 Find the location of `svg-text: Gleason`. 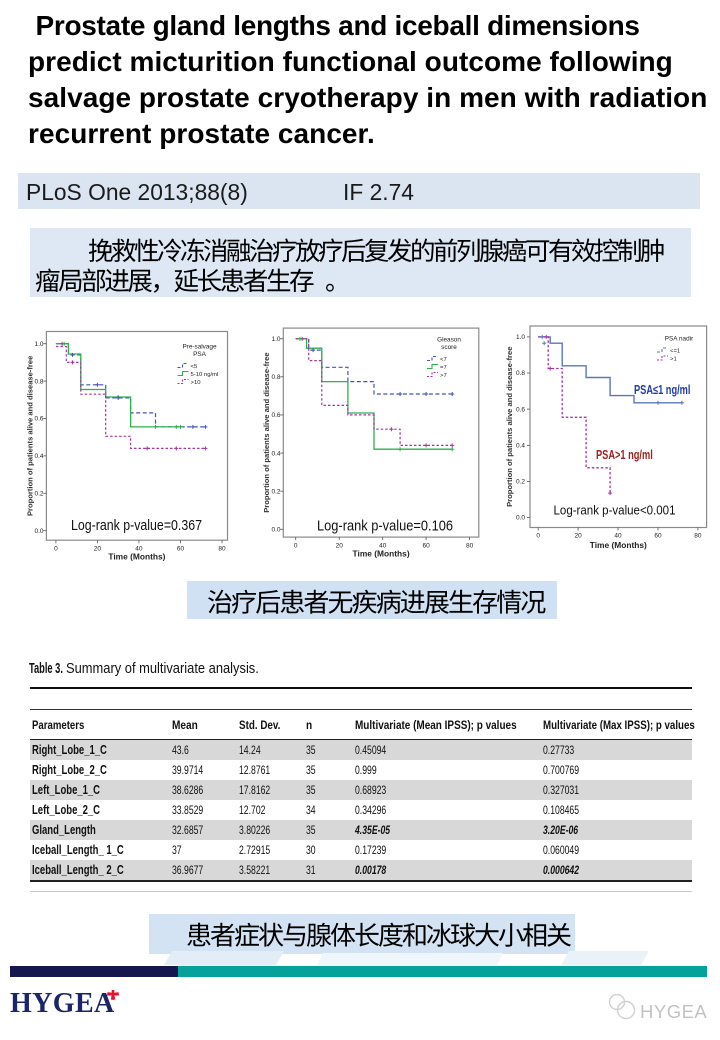

svg-text: Gleason is located at coordinates (449, 340).